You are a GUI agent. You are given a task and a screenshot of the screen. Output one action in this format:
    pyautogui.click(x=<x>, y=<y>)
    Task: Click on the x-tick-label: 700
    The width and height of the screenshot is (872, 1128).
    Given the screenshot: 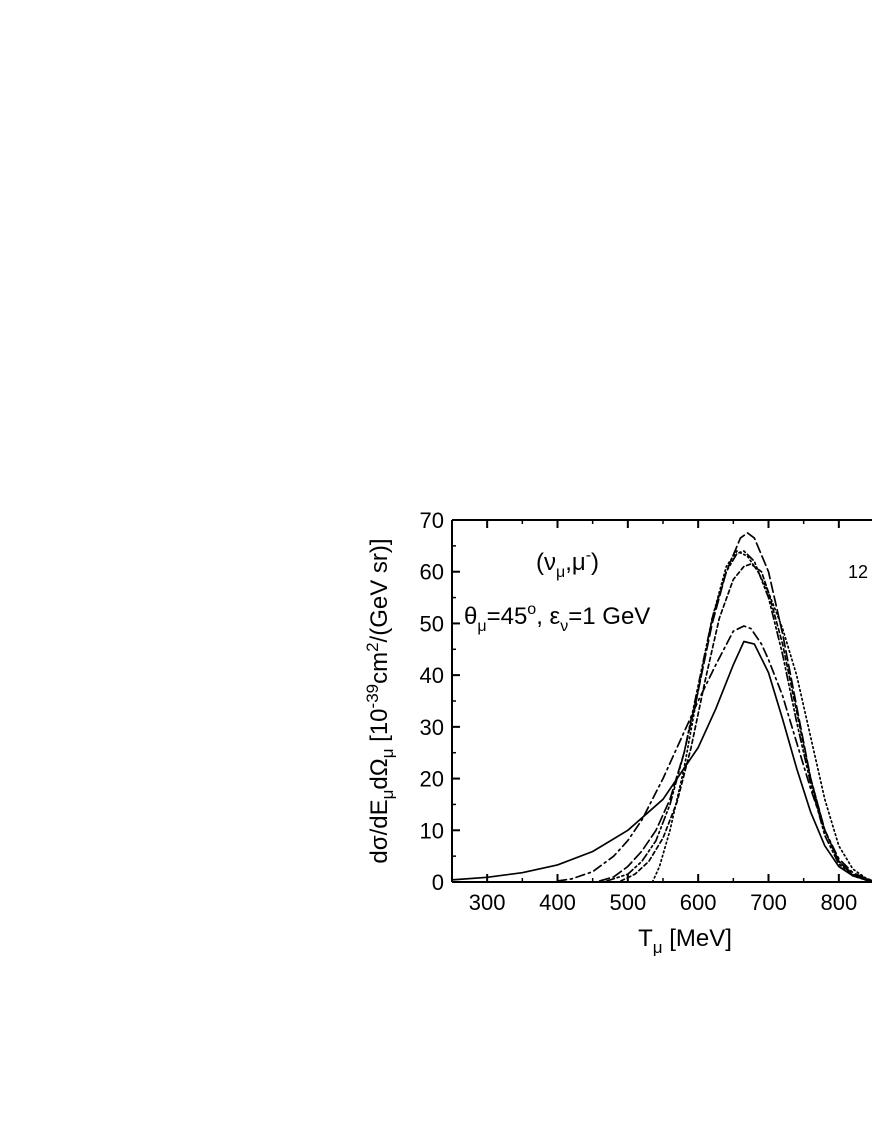 What is the action you would take?
    pyautogui.click(x=768, y=902)
    